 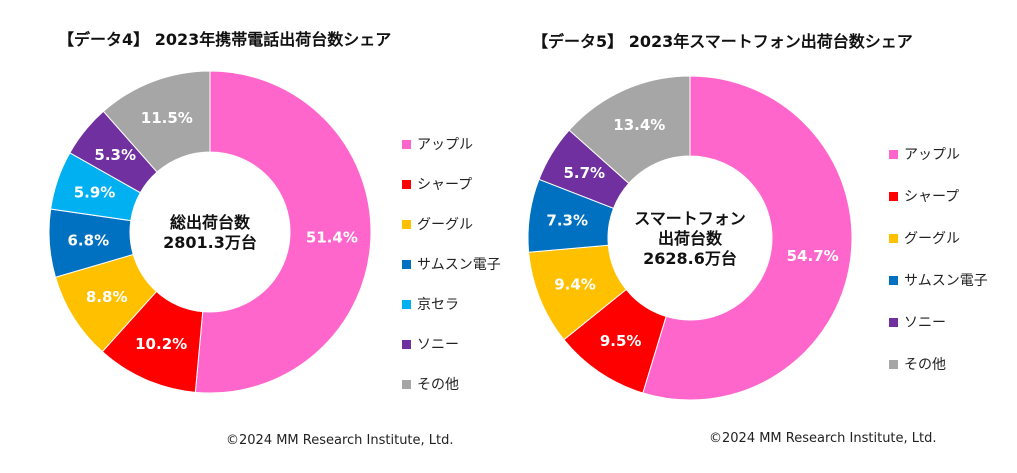 What do you see at coordinates (690, 218) in the screenshot?
I see `center-label-line: スマートフォン` at bounding box center [690, 218].